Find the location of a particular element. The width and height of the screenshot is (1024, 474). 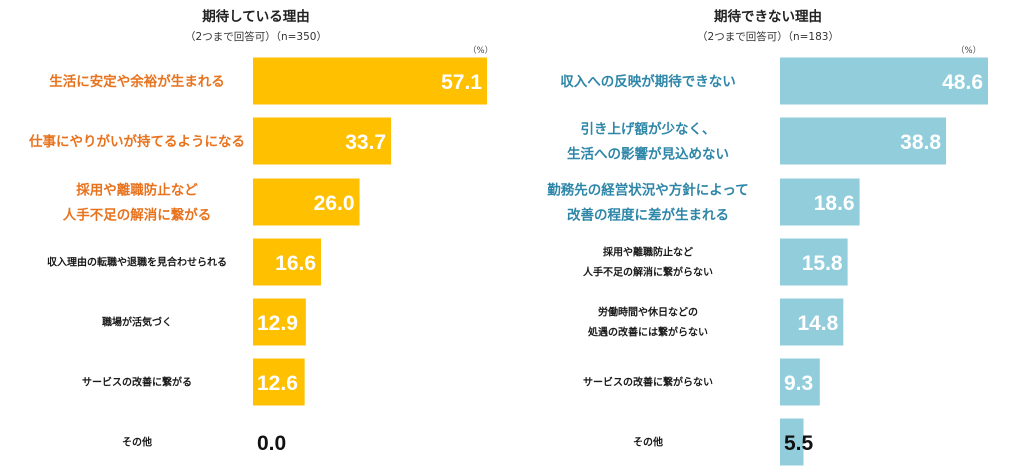

chart-subtitle: （2つまで回答可）（n=183） is located at coordinates (768, 37).